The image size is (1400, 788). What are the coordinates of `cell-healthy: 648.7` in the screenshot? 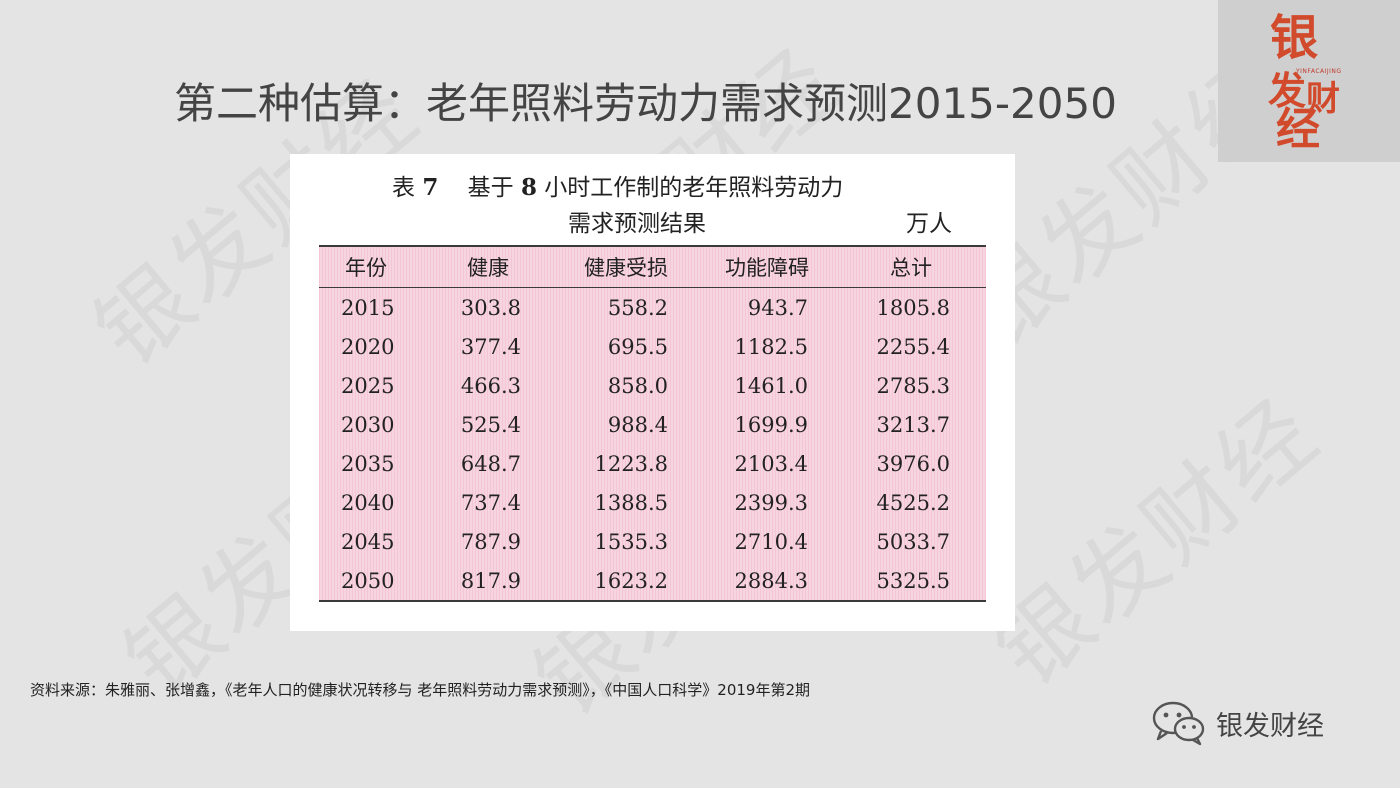 It's located at (490, 463).